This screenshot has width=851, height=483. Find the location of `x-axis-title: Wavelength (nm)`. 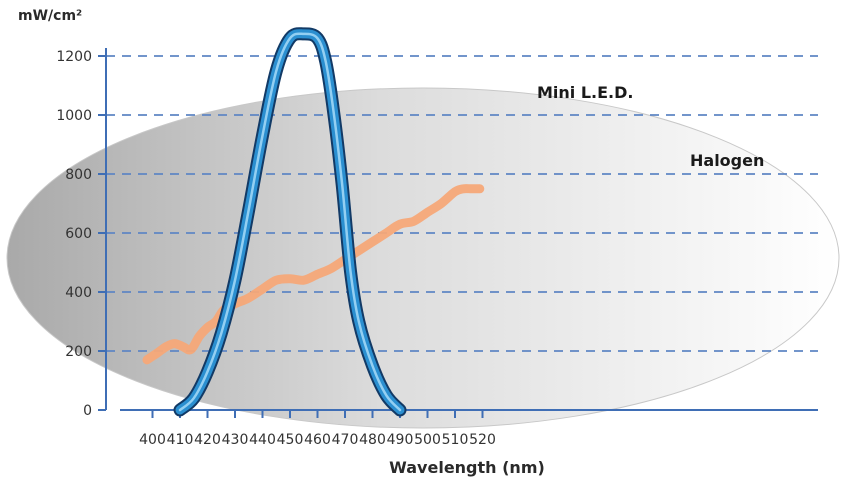

x-axis-title: Wavelength (nm) is located at coordinates (467, 467).